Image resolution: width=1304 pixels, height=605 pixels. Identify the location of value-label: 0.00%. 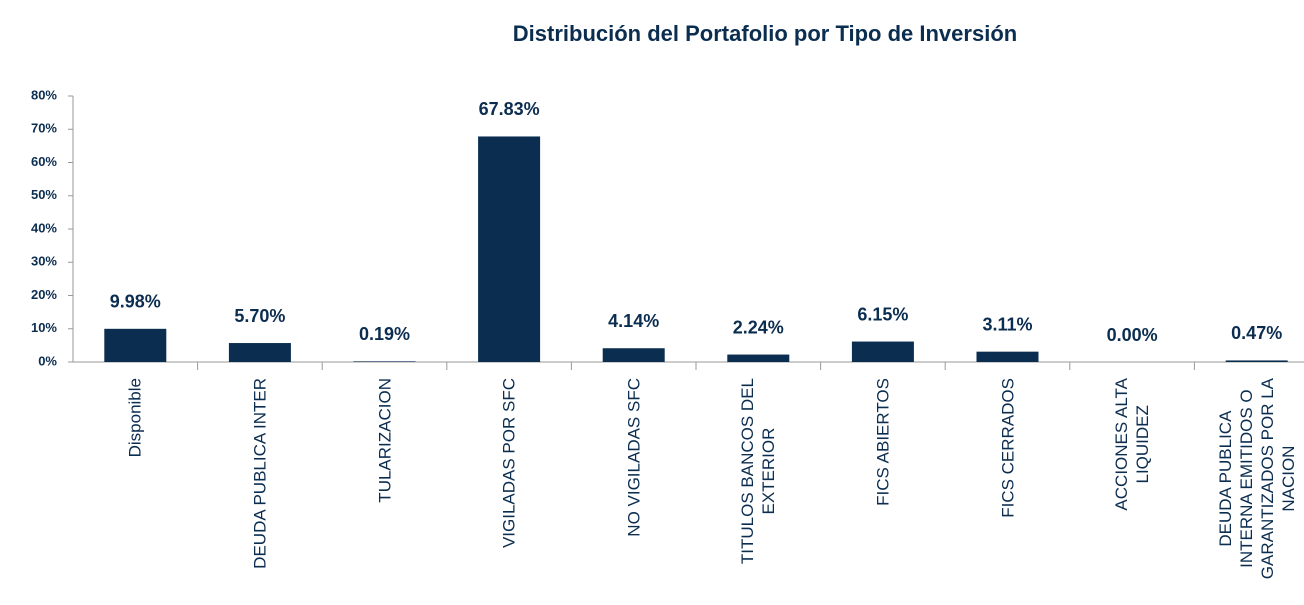
(1132, 335).